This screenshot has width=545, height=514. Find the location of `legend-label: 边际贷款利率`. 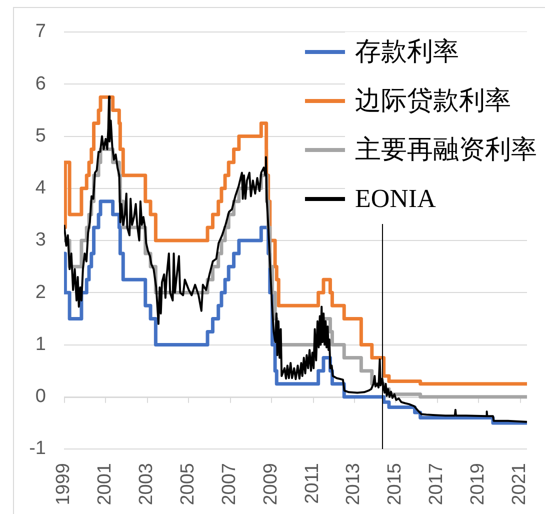

legend-label: 边际贷款利率 is located at coordinates (433, 100).